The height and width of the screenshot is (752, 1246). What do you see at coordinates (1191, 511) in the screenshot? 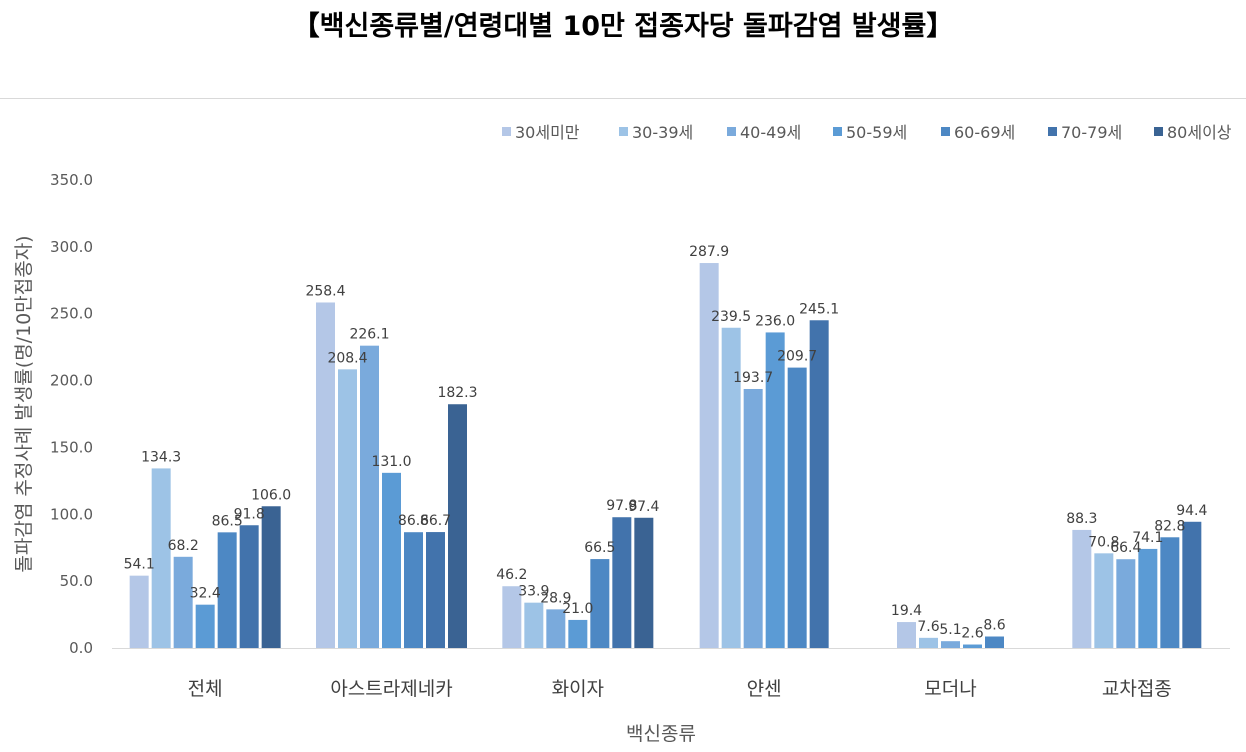
I see `data-label: 94.4` at bounding box center [1191, 511].